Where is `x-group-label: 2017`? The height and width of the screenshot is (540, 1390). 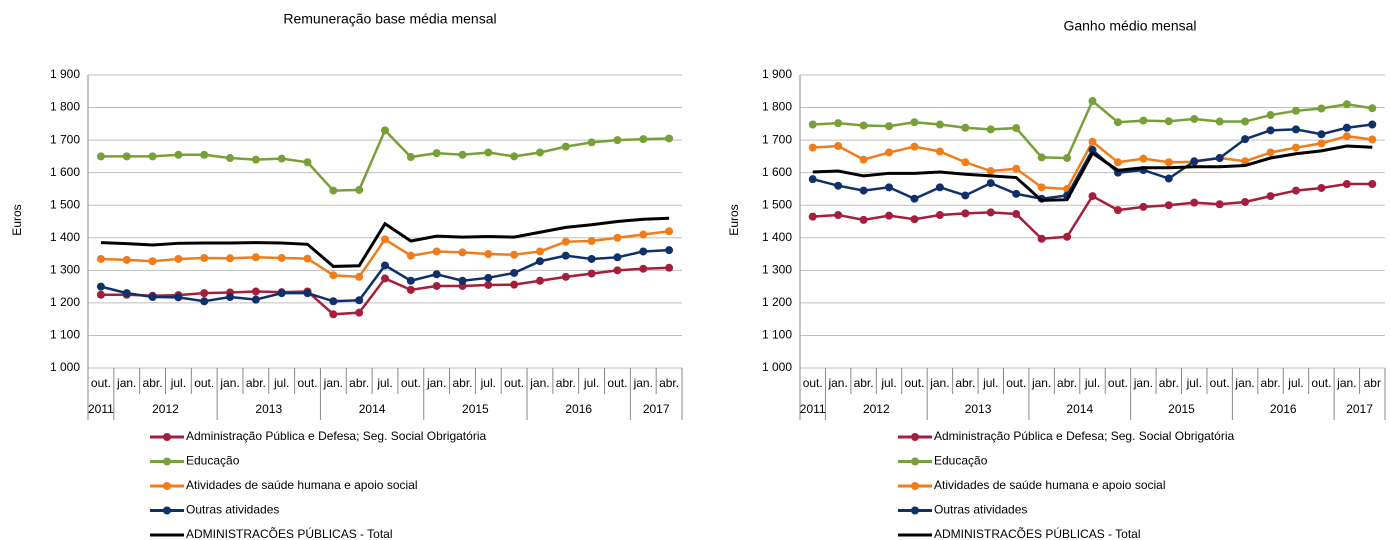
x-group-label: 2017 is located at coordinates (656, 409).